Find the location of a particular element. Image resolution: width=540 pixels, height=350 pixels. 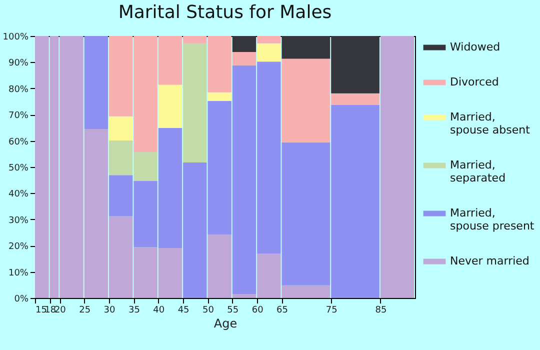

y-tick-label: 100% is located at coordinates (15, 37).